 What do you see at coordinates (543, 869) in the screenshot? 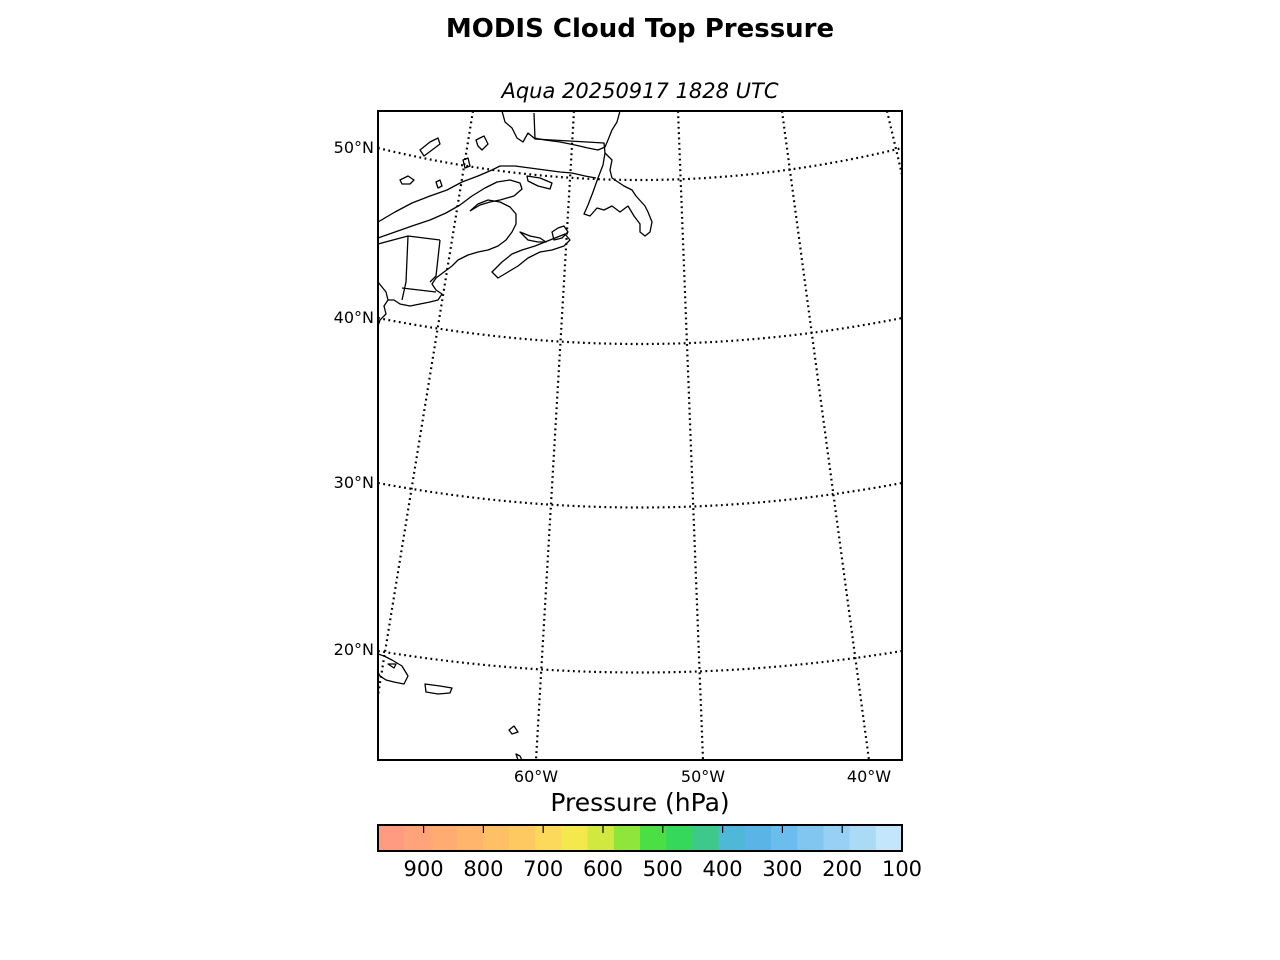
I see `colorbar-tick-label: 700` at bounding box center [543, 869].